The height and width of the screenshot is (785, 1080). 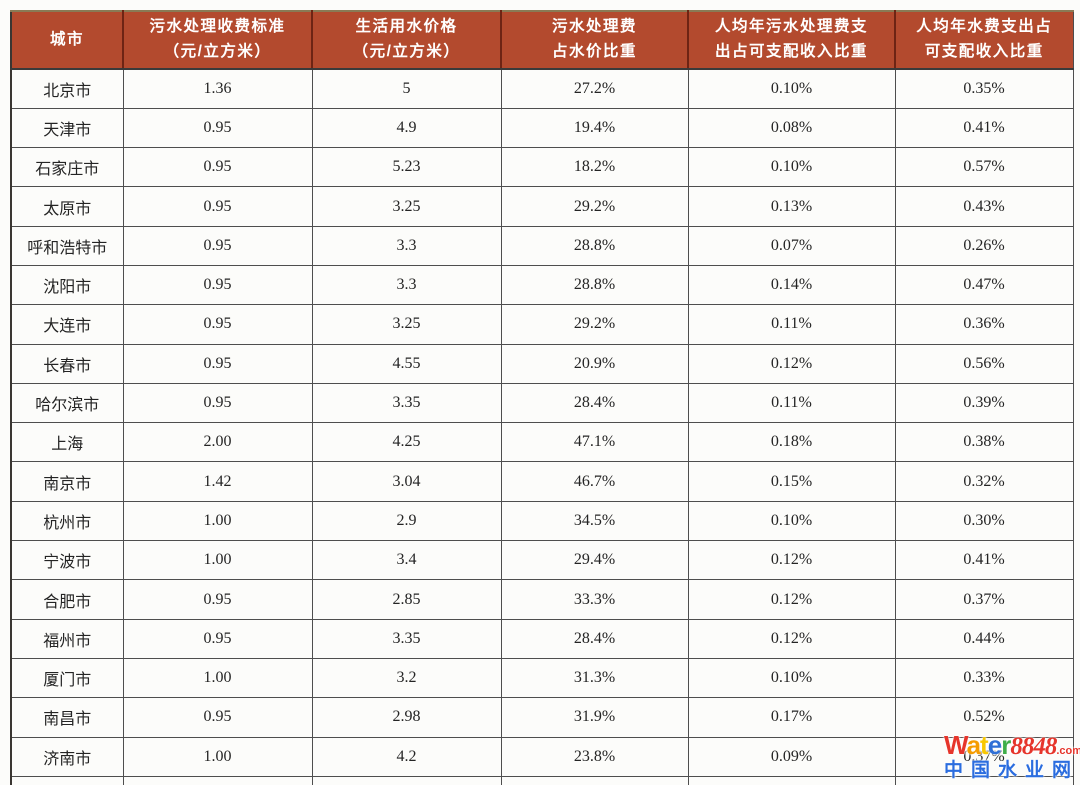 What do you see at coordinates (984, 403) in the screenshot?
I see `cell-value: 0.39%` at bounding box center [984, 403].